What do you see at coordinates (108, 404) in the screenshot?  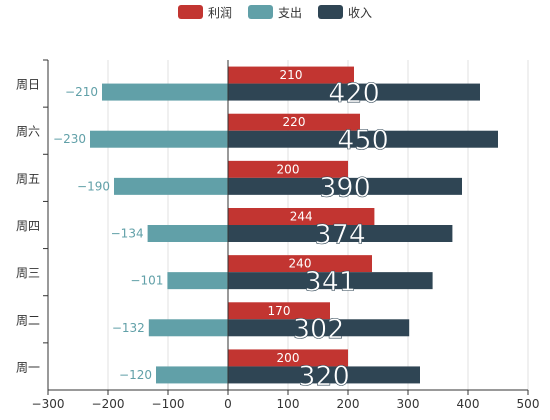 I see `x-tick-label: −200` at bounding box center [108, 404].